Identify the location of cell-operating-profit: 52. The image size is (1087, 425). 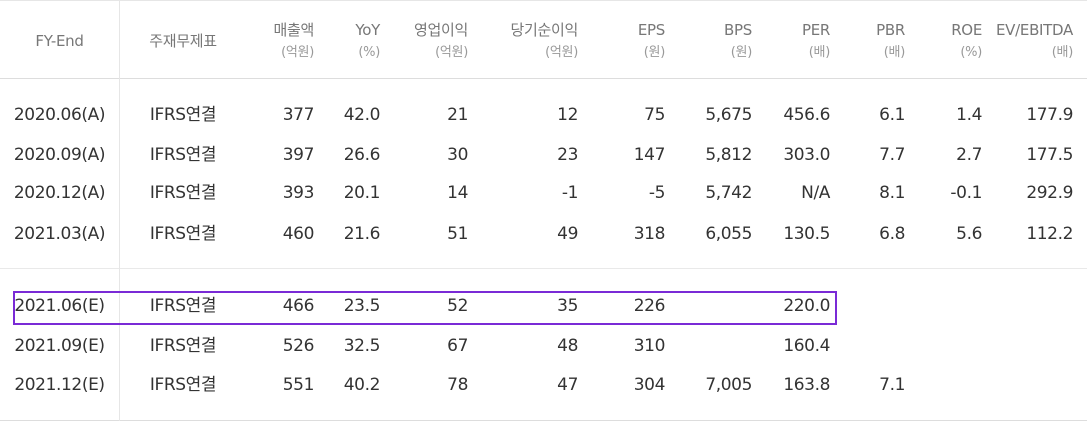
(457, 306).